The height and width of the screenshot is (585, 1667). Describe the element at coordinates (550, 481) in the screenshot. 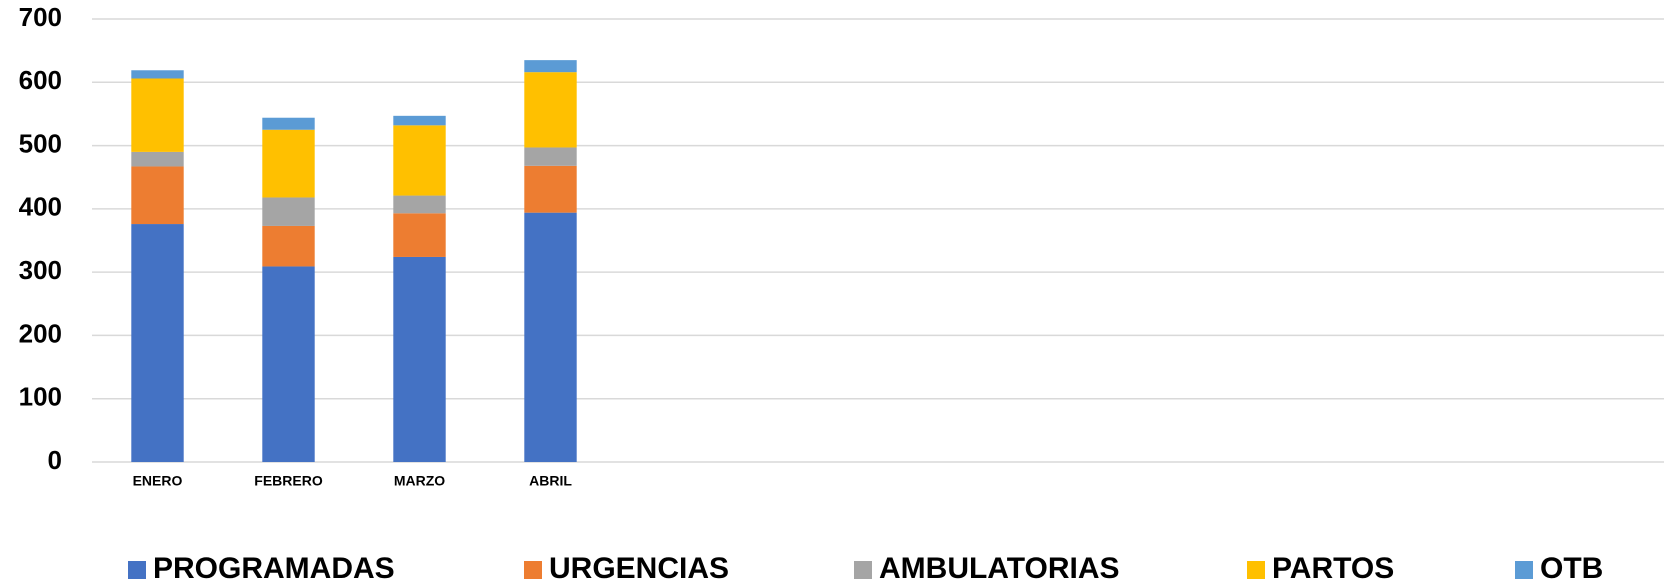

I see `x-tick-label: ABRIL` at that location.